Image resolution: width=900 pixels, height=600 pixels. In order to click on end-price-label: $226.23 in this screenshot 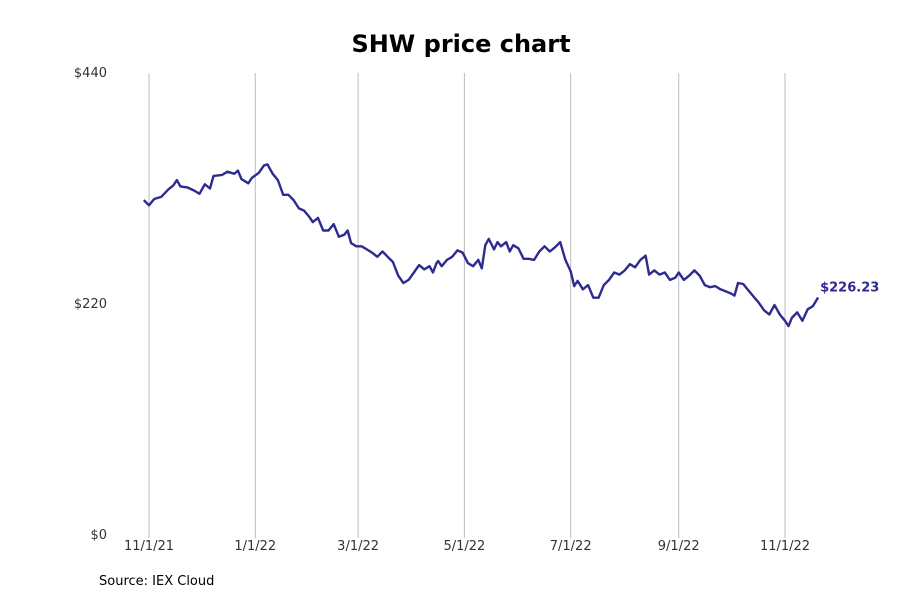, I will do `click(849, 287)`.